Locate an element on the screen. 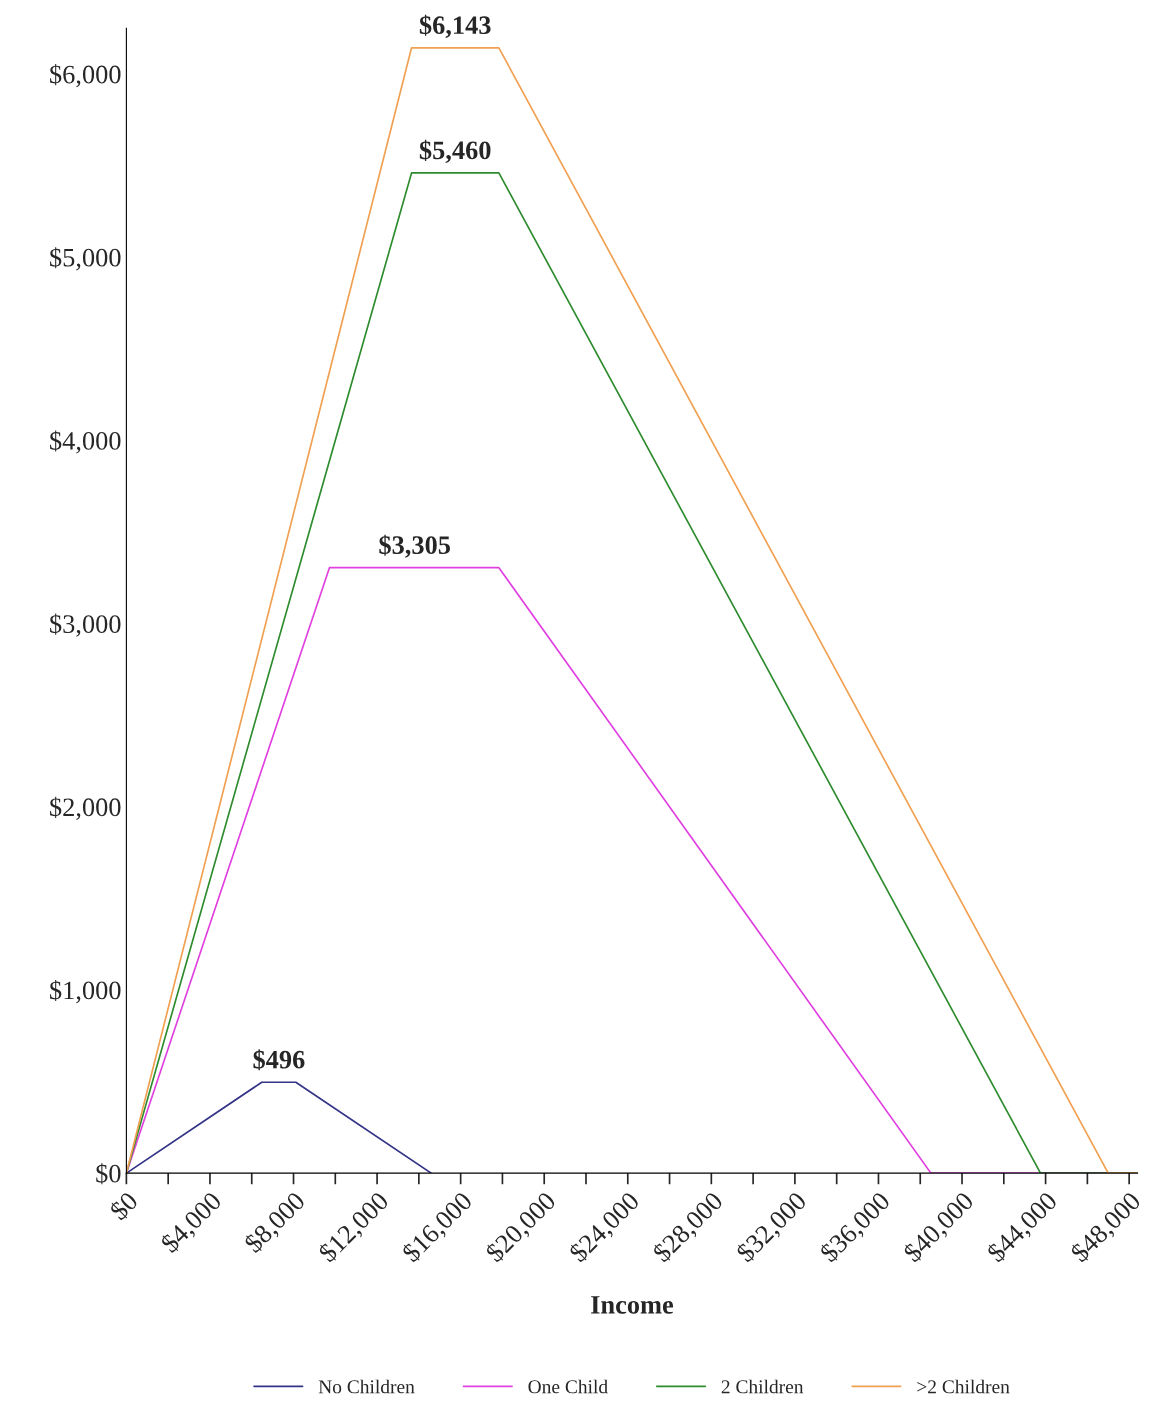  y-tick-label: $0 is located at coordinates (108, 1174).